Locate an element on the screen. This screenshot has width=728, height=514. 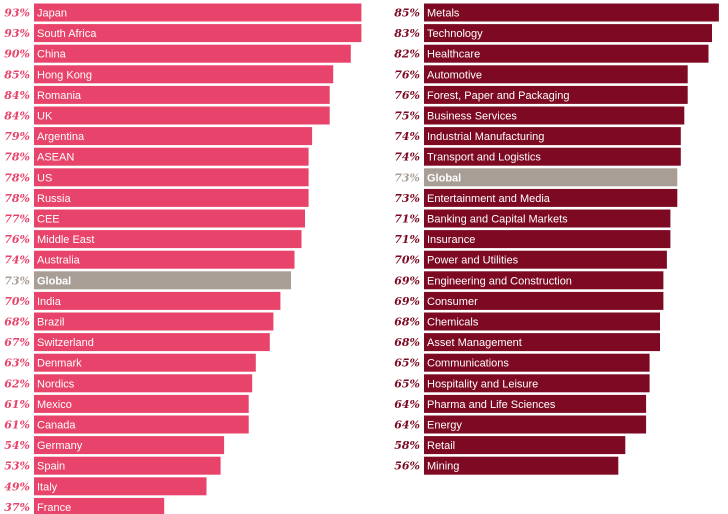
bar-insurance is located at coordinates (547, 239).